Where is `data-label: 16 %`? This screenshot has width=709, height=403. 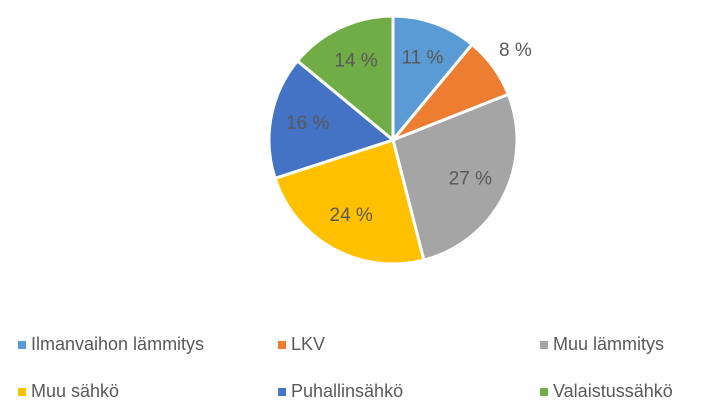
data-label: 16 % is located at coordinates (307, 123).